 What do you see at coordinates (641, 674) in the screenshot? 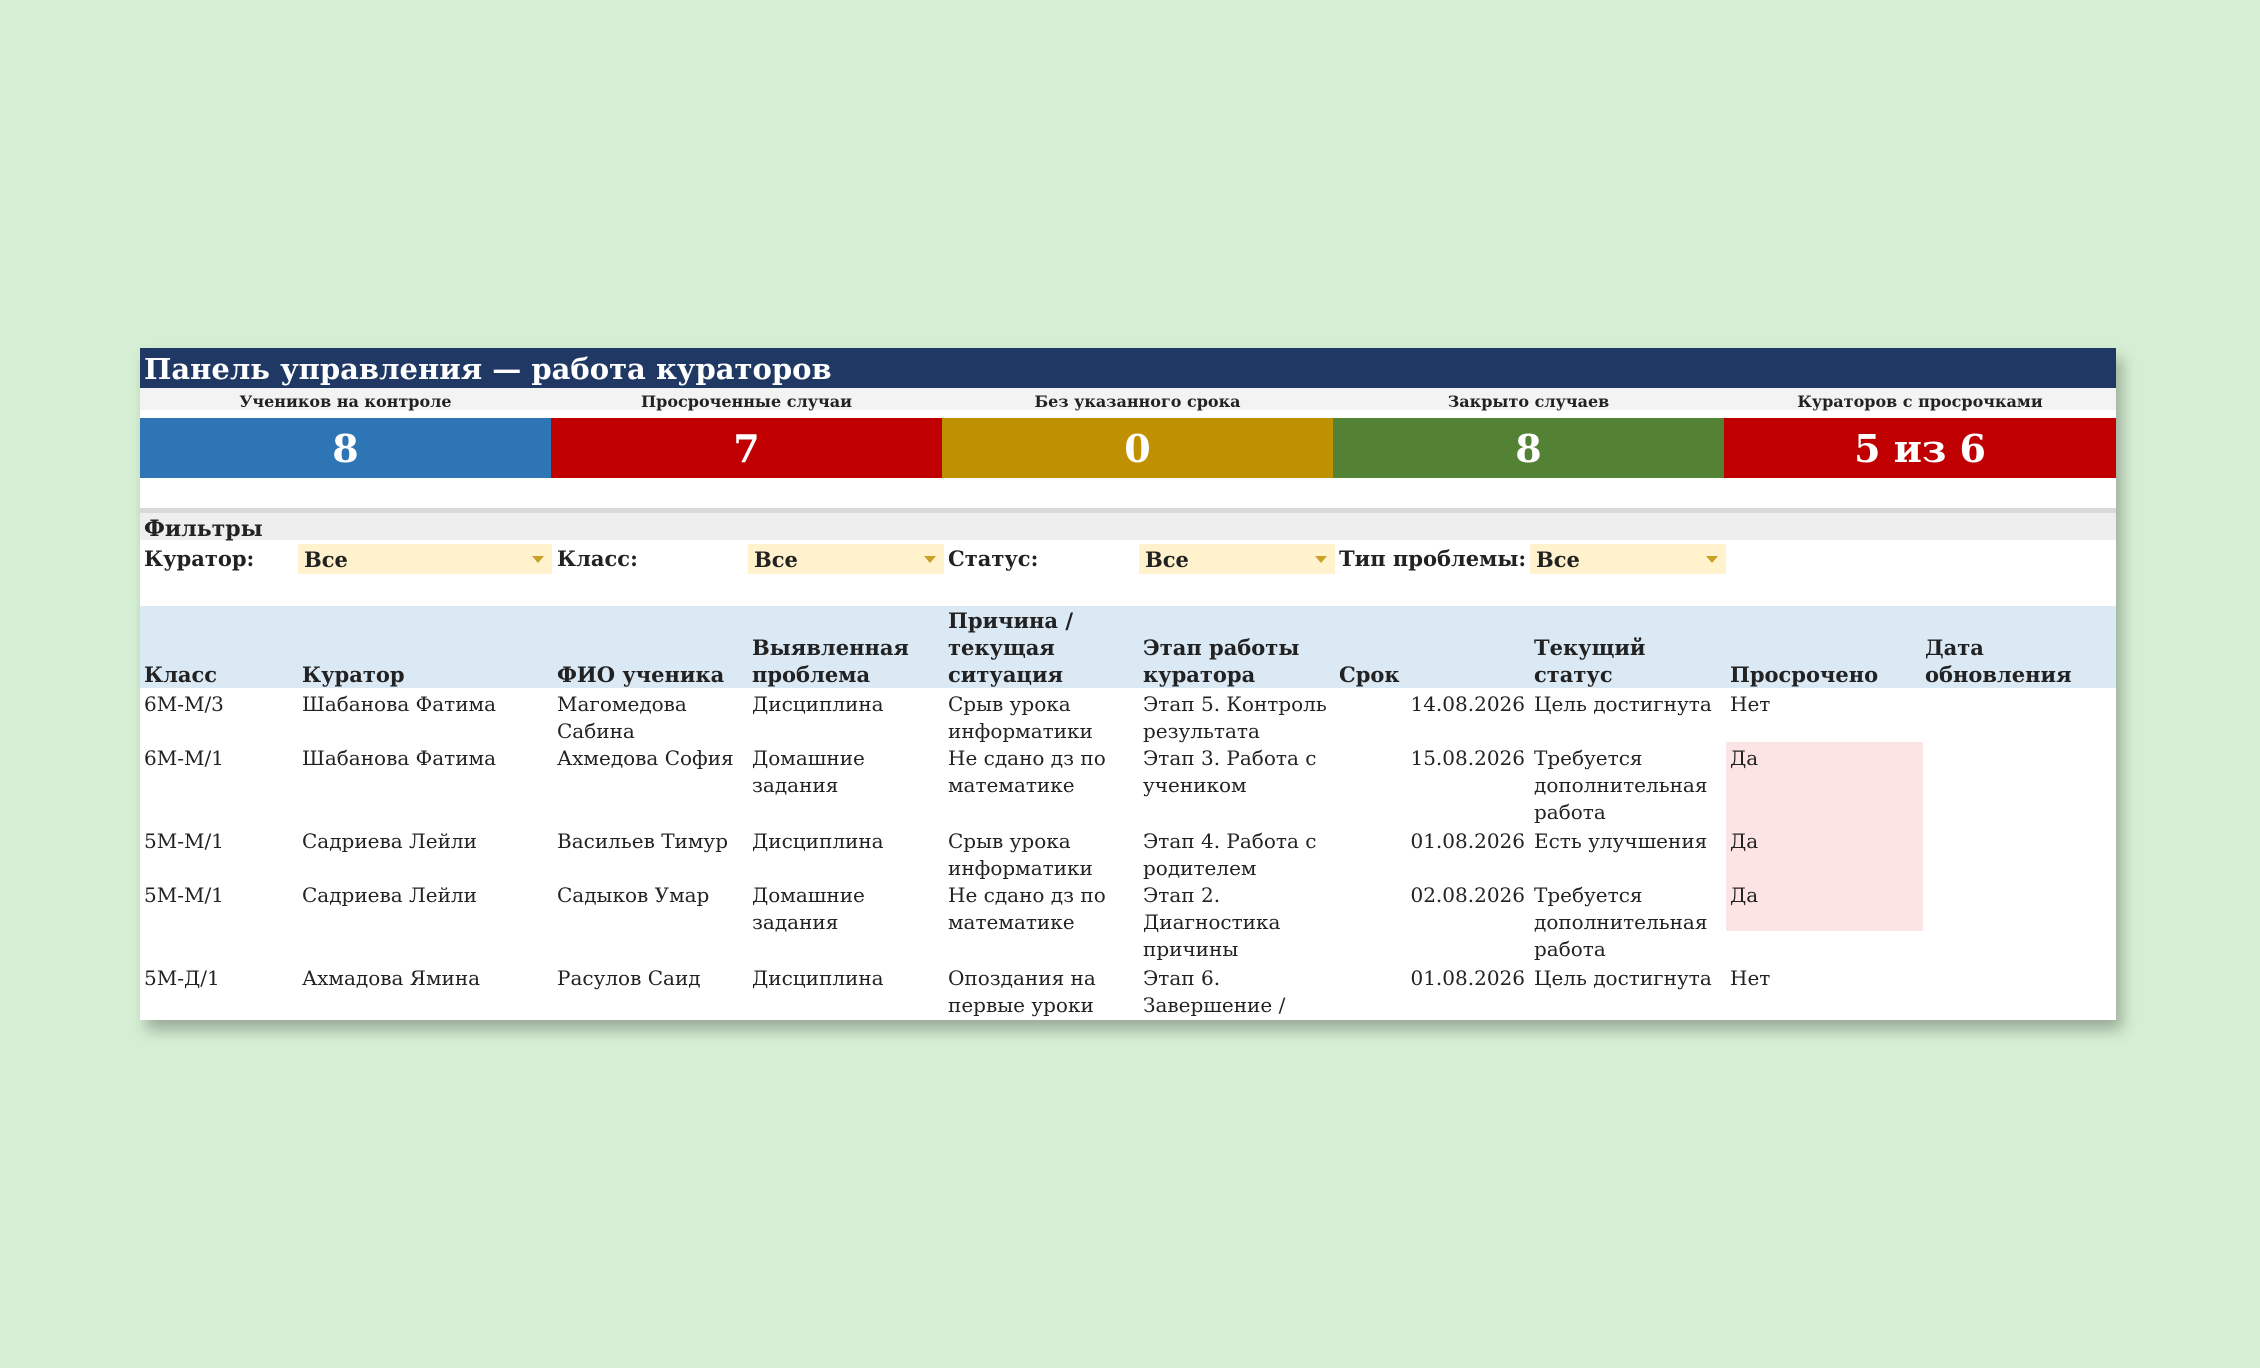
I see `column-header-student: ФИО ученика` at bounding box center [641, 674].